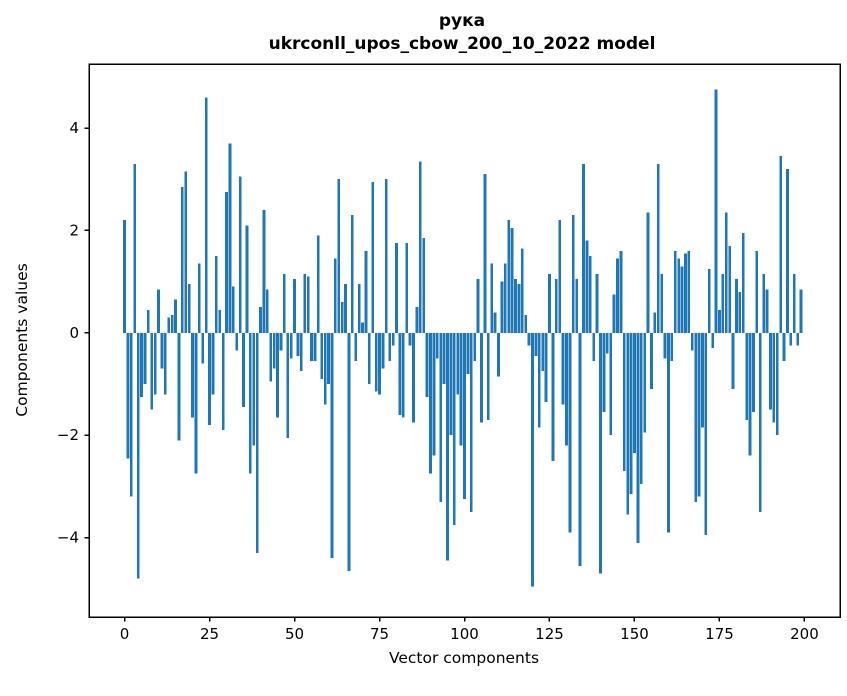  What do you see at coordinates (68, 538) in the screenshot?
I see `y-tick-label: −4` at bounding box center [68, 538].